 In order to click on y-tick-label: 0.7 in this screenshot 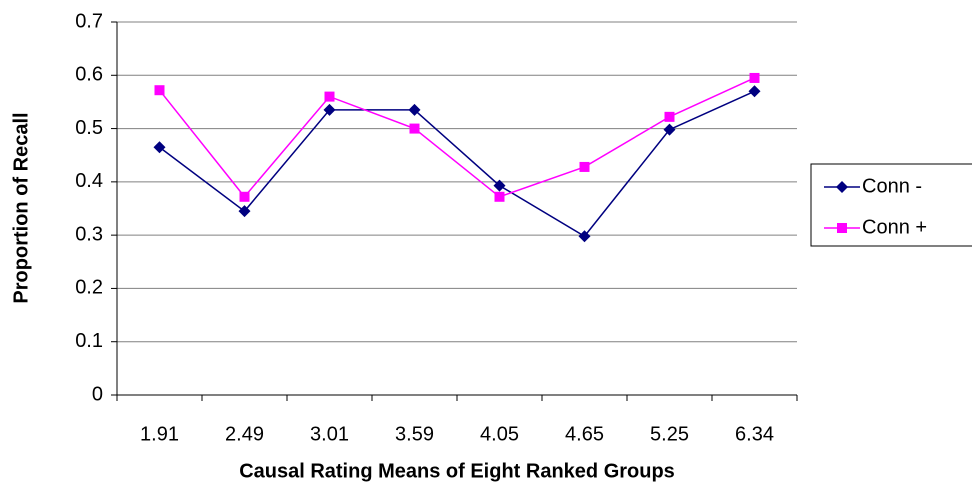, I will do `click(89, 21)`.